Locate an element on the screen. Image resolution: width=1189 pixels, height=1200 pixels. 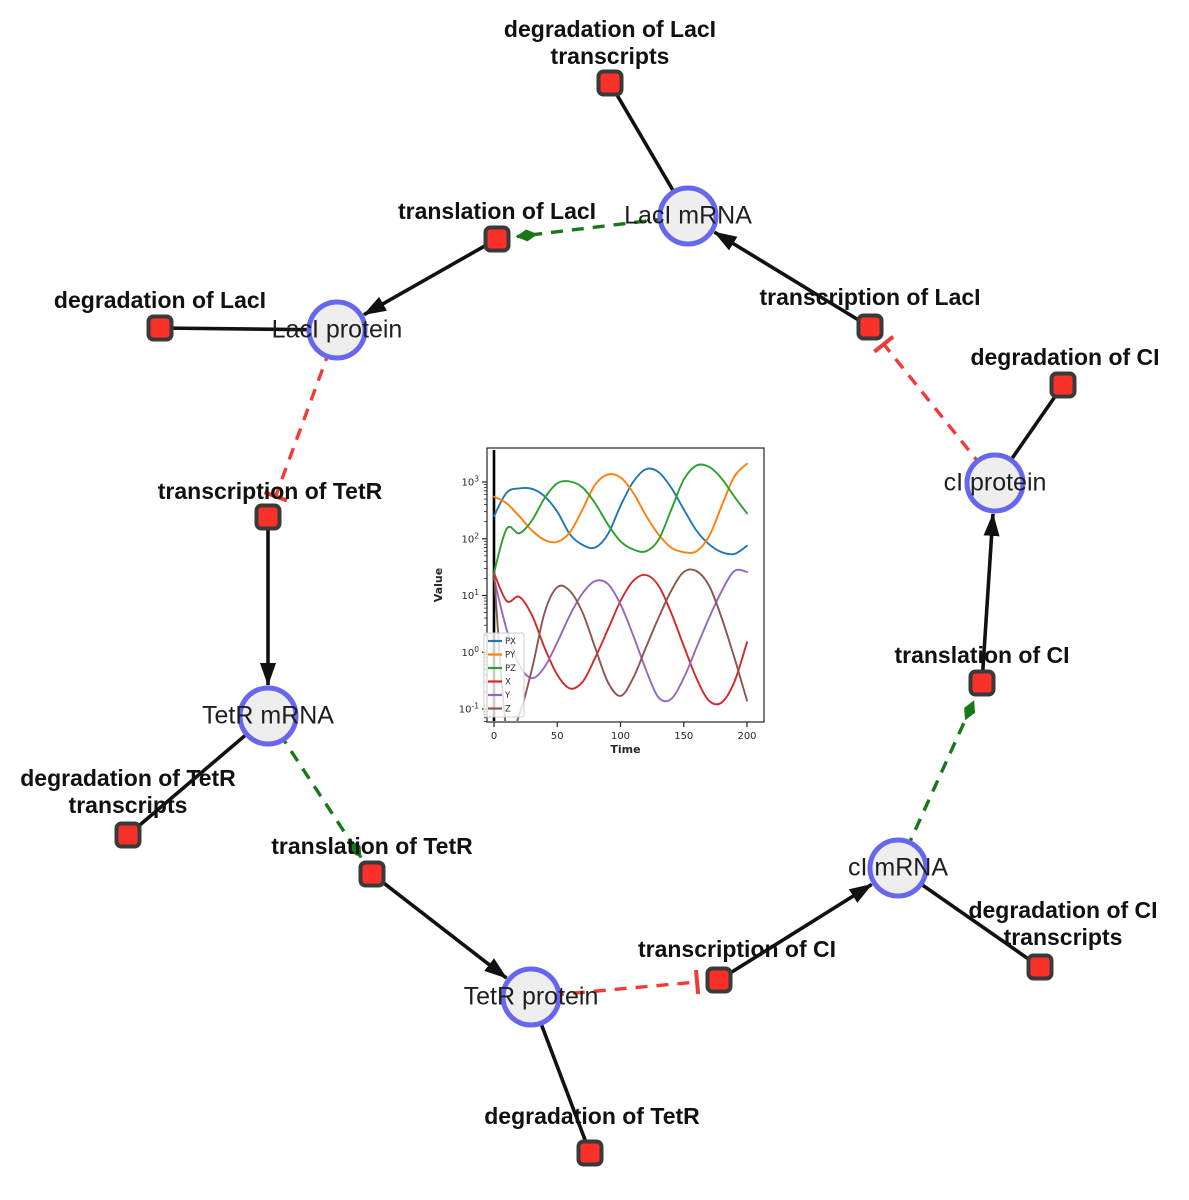
reaction-label-transcription-tetr: transcription of TetR is located at coordinates (270, 491).